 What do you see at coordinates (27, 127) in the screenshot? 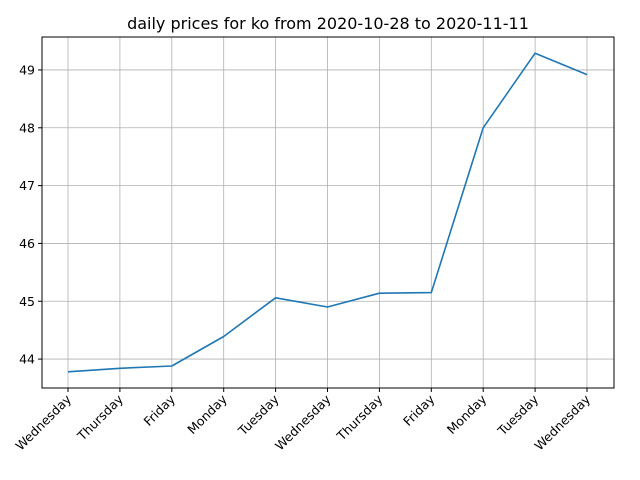
I see `y-tick-label: 48` at bounding box center [27, 127].